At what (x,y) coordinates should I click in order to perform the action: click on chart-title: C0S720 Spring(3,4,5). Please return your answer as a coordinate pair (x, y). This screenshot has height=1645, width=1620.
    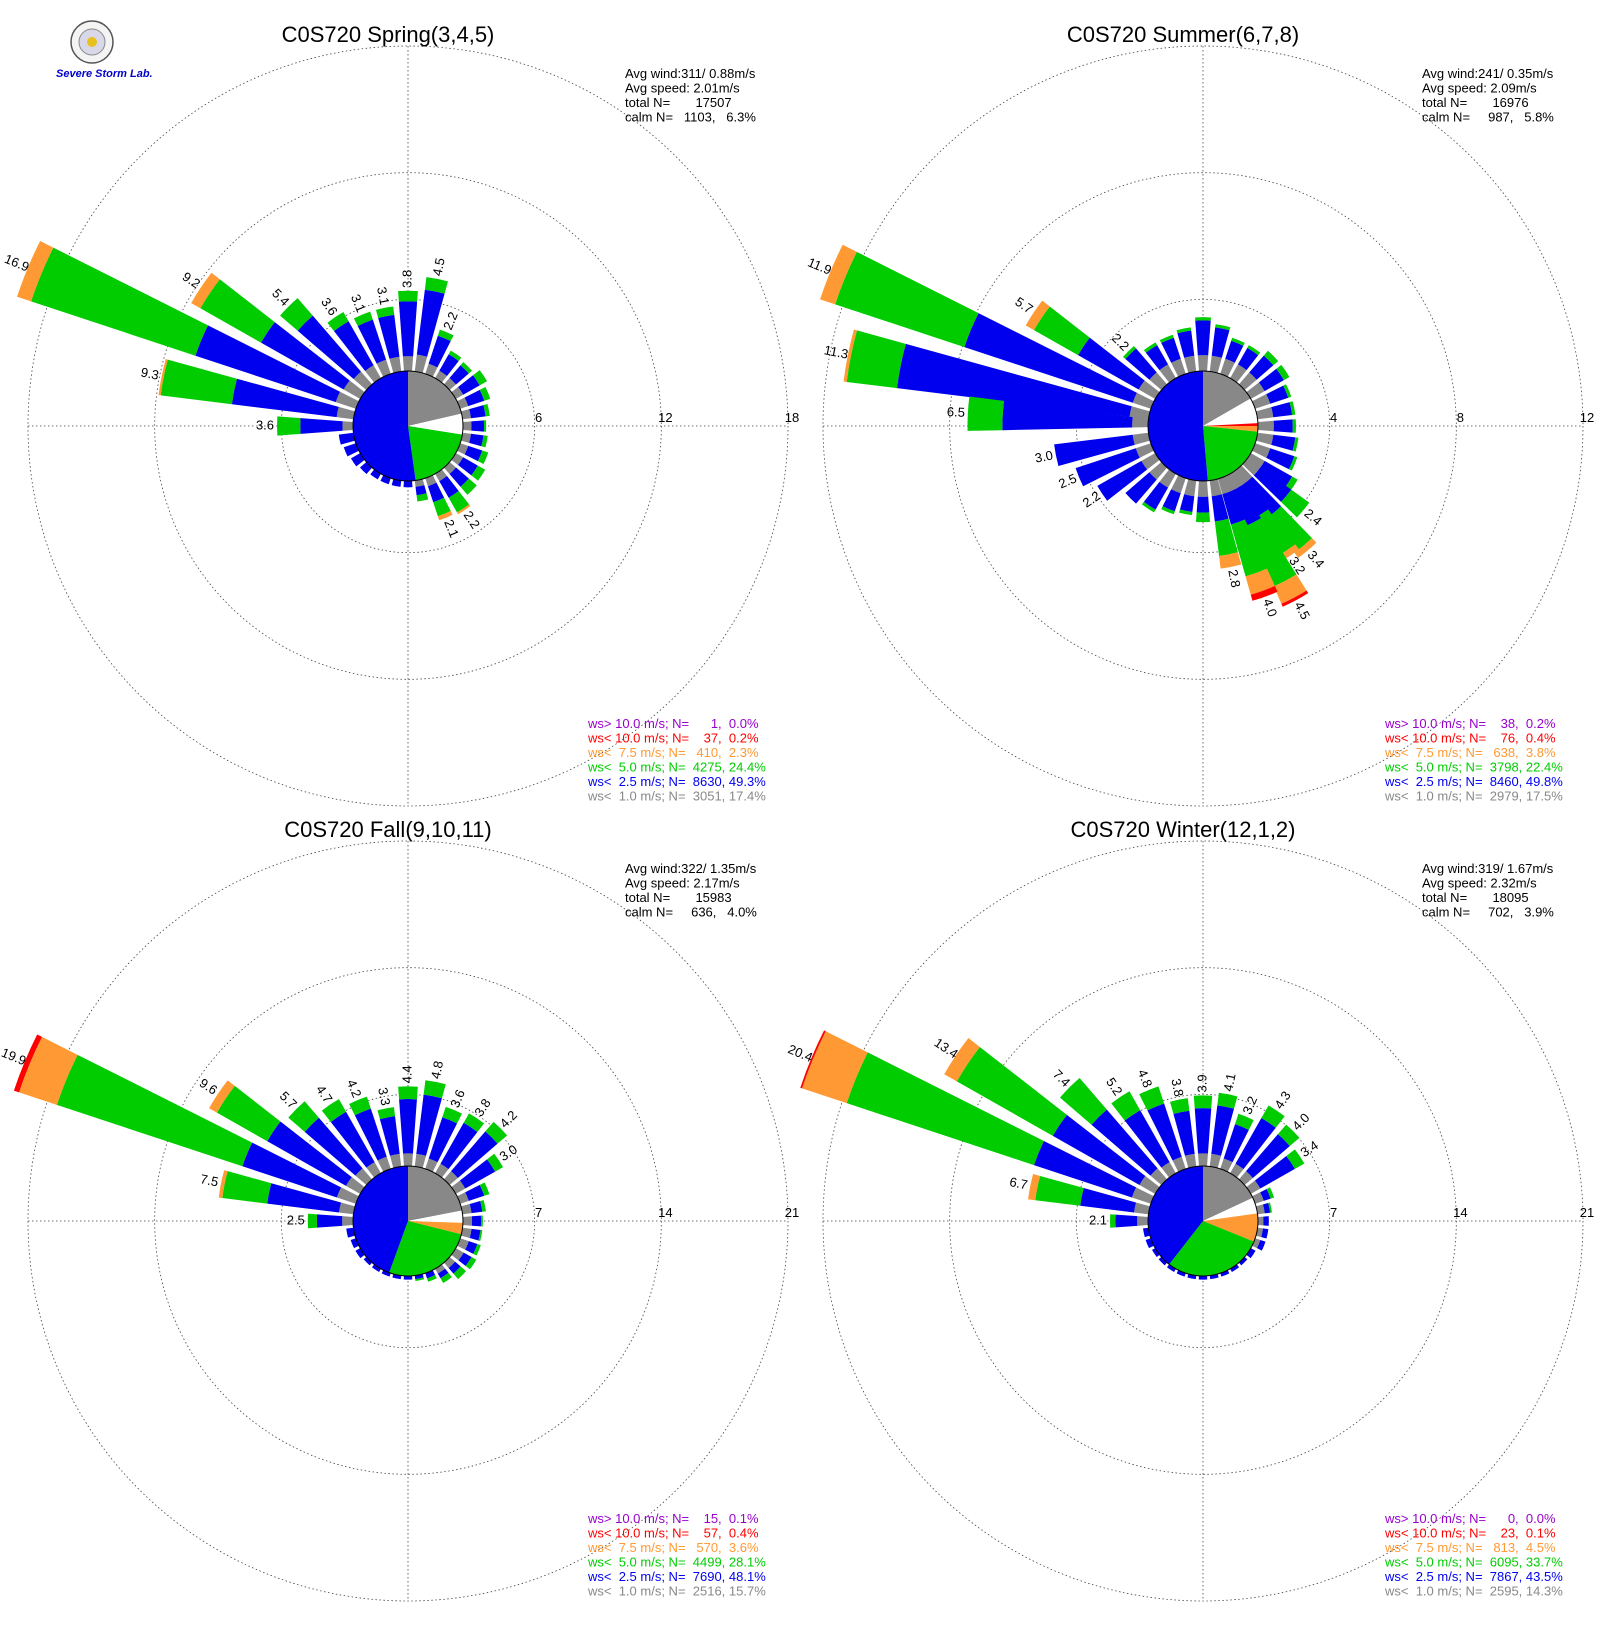
    Looking at the image, I should click on (388, 34).